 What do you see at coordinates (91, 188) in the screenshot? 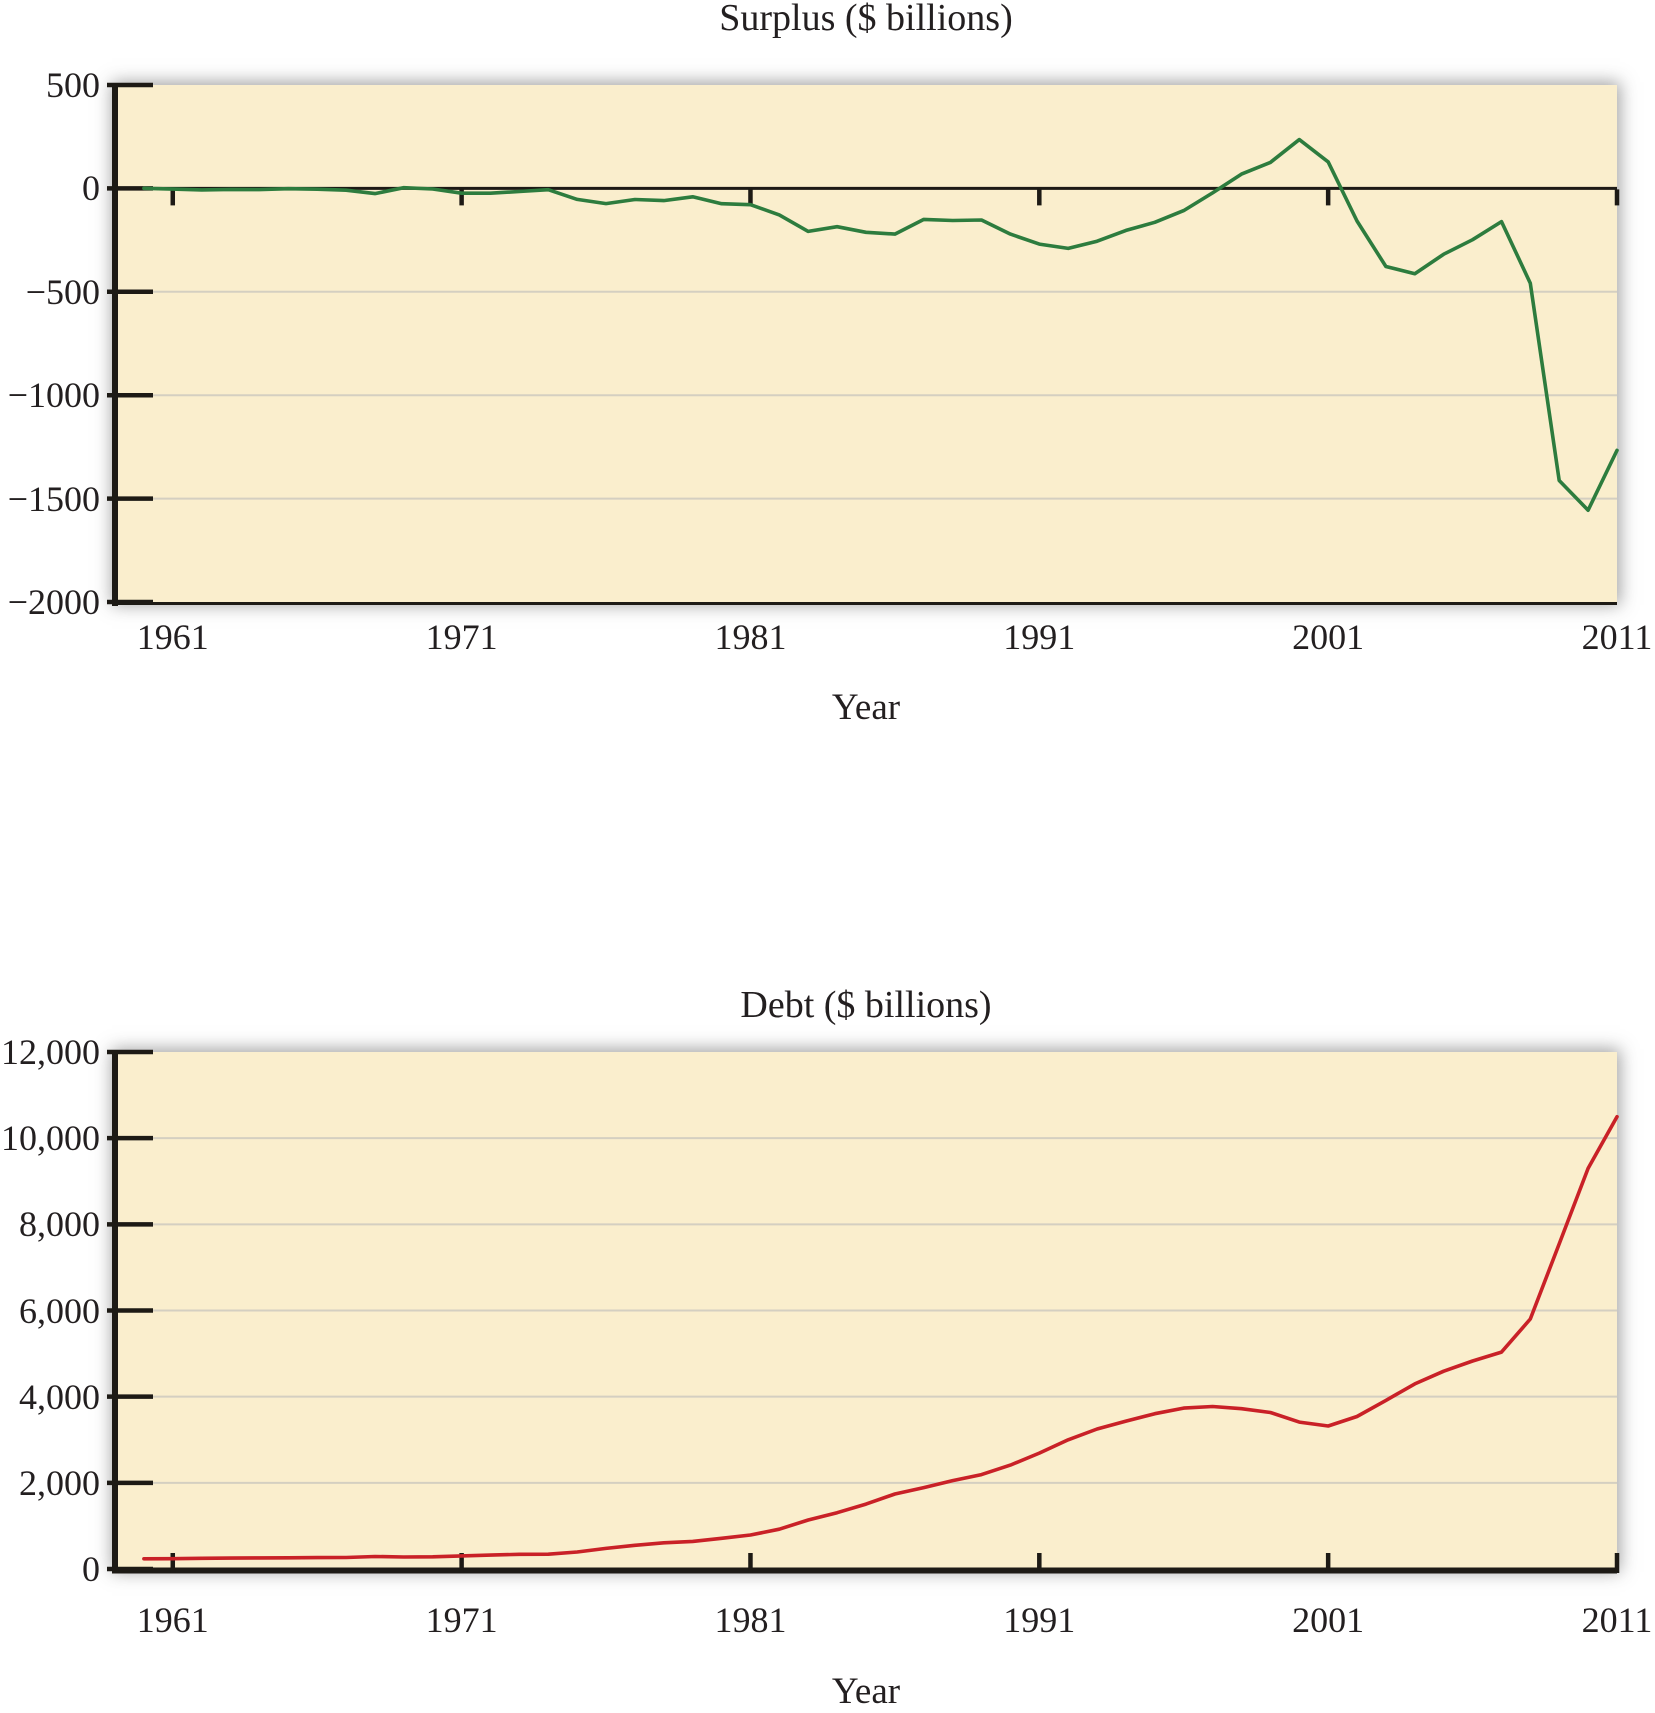
I see `surplus-y-tick-label: 0` at bounding box center [91, 188].